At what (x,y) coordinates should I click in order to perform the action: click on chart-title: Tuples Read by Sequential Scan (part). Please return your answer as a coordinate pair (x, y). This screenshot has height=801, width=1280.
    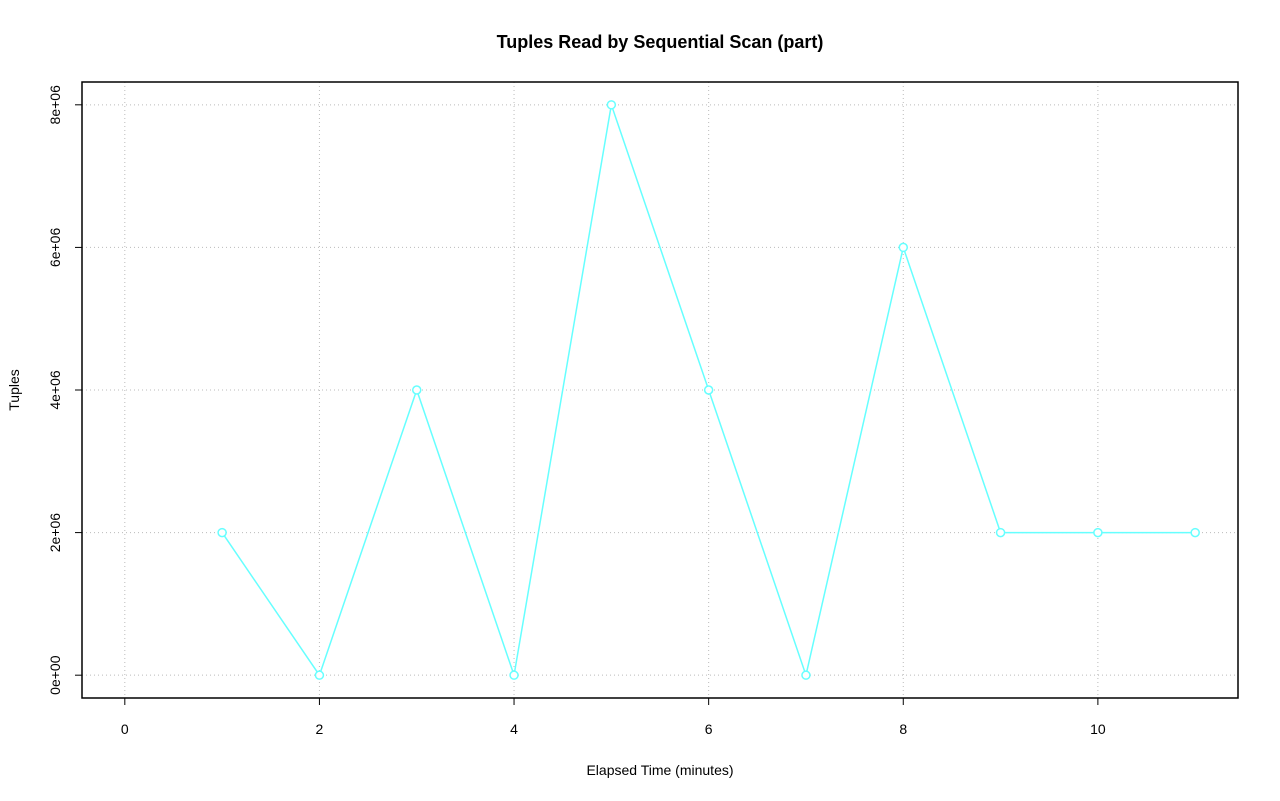
    Looking at the image, I should click on (660, 42).